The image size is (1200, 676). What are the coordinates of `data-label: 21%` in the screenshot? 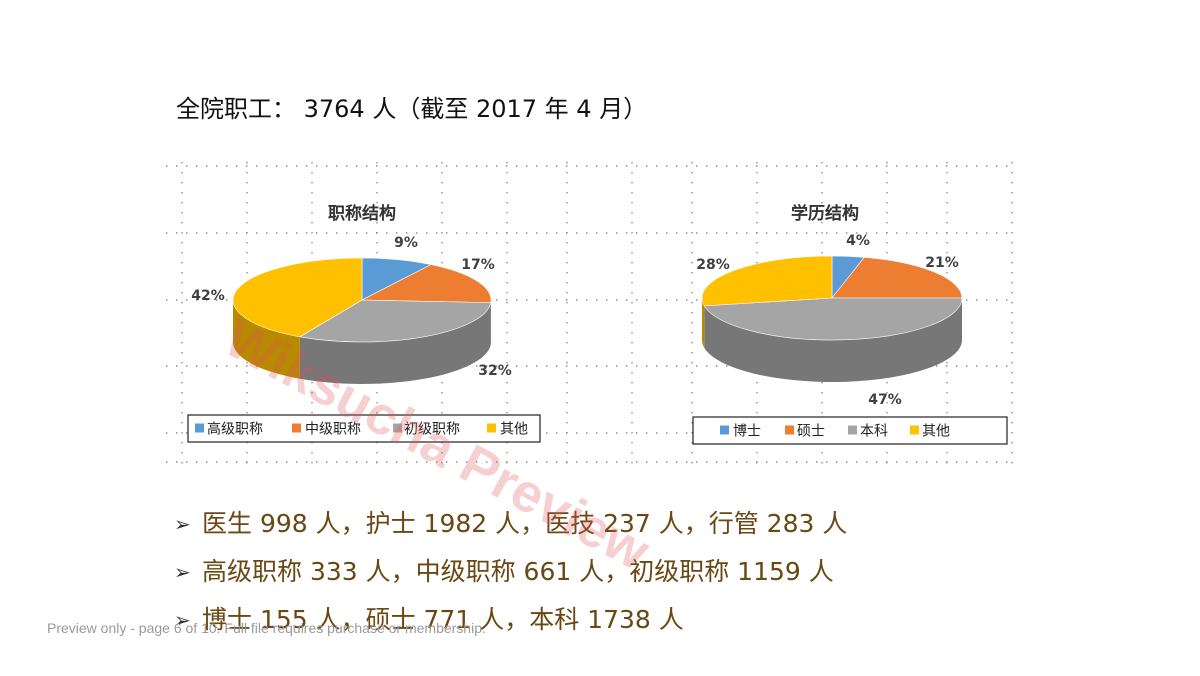 It's located at (942, 263).